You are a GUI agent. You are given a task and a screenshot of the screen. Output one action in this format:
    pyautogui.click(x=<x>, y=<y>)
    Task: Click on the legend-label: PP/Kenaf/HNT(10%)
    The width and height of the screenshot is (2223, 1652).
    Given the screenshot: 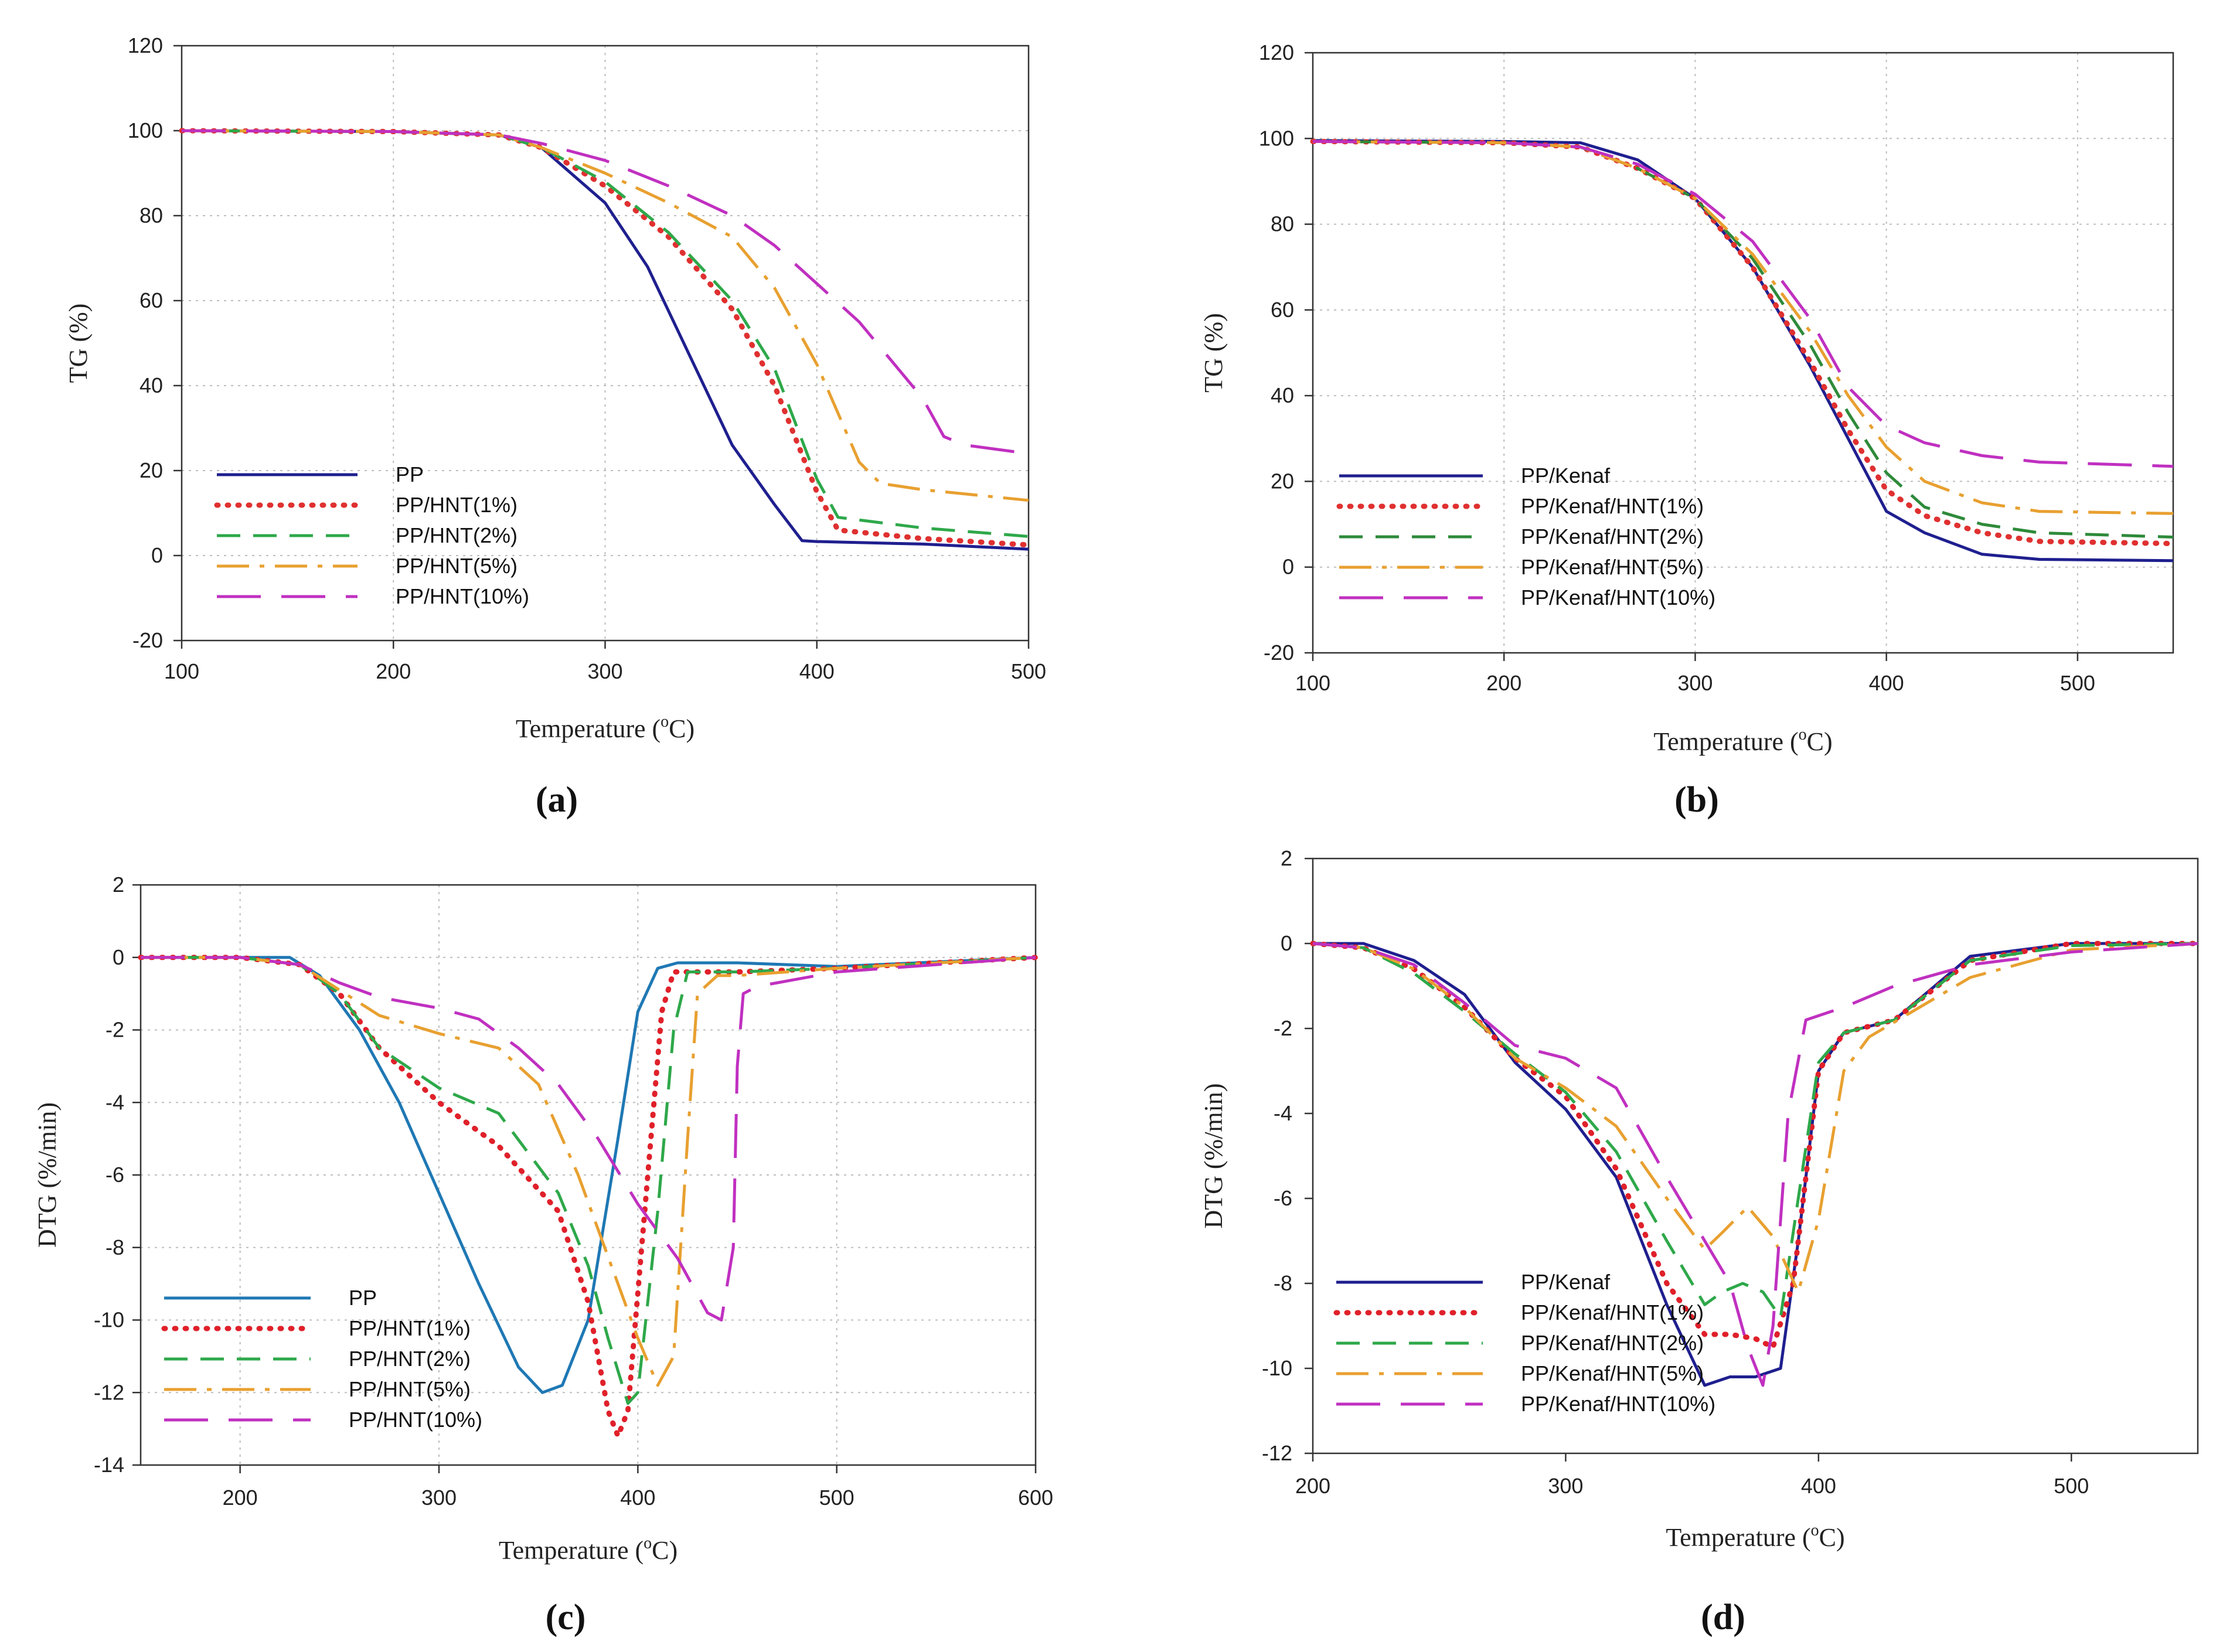 What is the action you would take?
    pyautogui.click(x=1618, y=597)
    